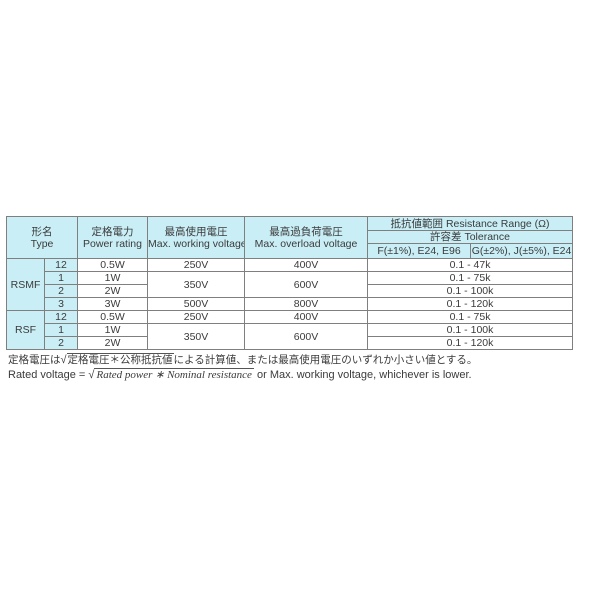 The width and height of the screenshot is (600, 600). I want to click on footnote-en-radicand: Rated power ∗ Nominal resistance, so click(174, 374).